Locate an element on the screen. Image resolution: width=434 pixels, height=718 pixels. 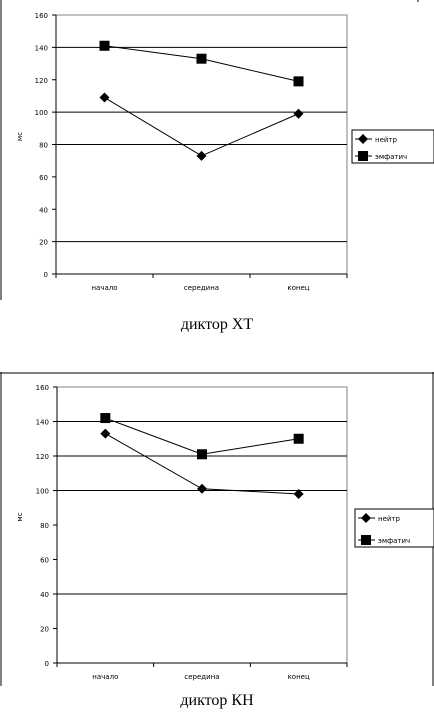
chart-caption-top: диктор ХТ is located at coordinates (217, 324).